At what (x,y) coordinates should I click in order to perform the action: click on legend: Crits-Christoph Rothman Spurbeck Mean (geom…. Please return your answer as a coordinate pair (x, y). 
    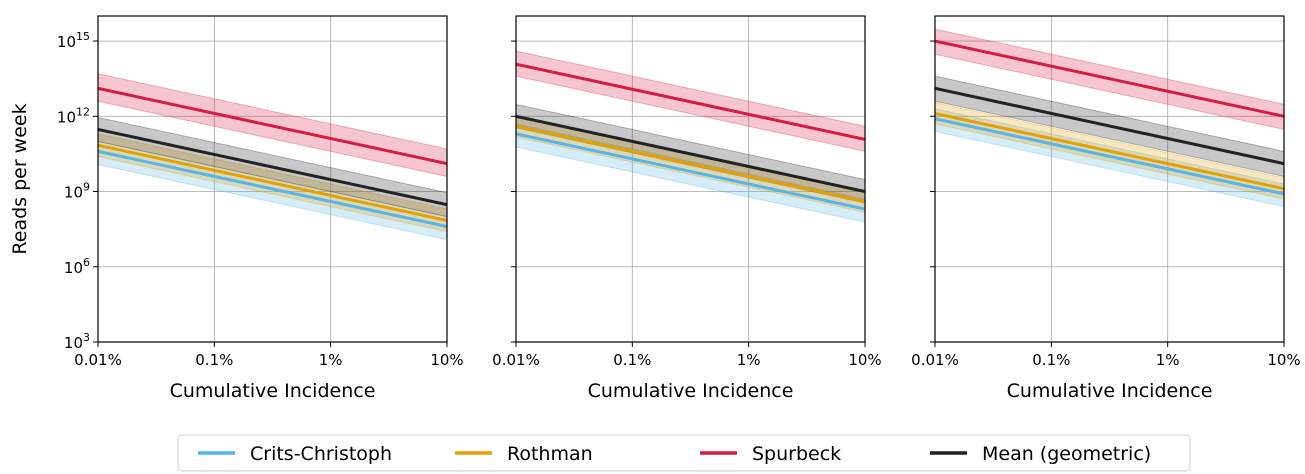
    Looking at the image, I should click on (684, 453).